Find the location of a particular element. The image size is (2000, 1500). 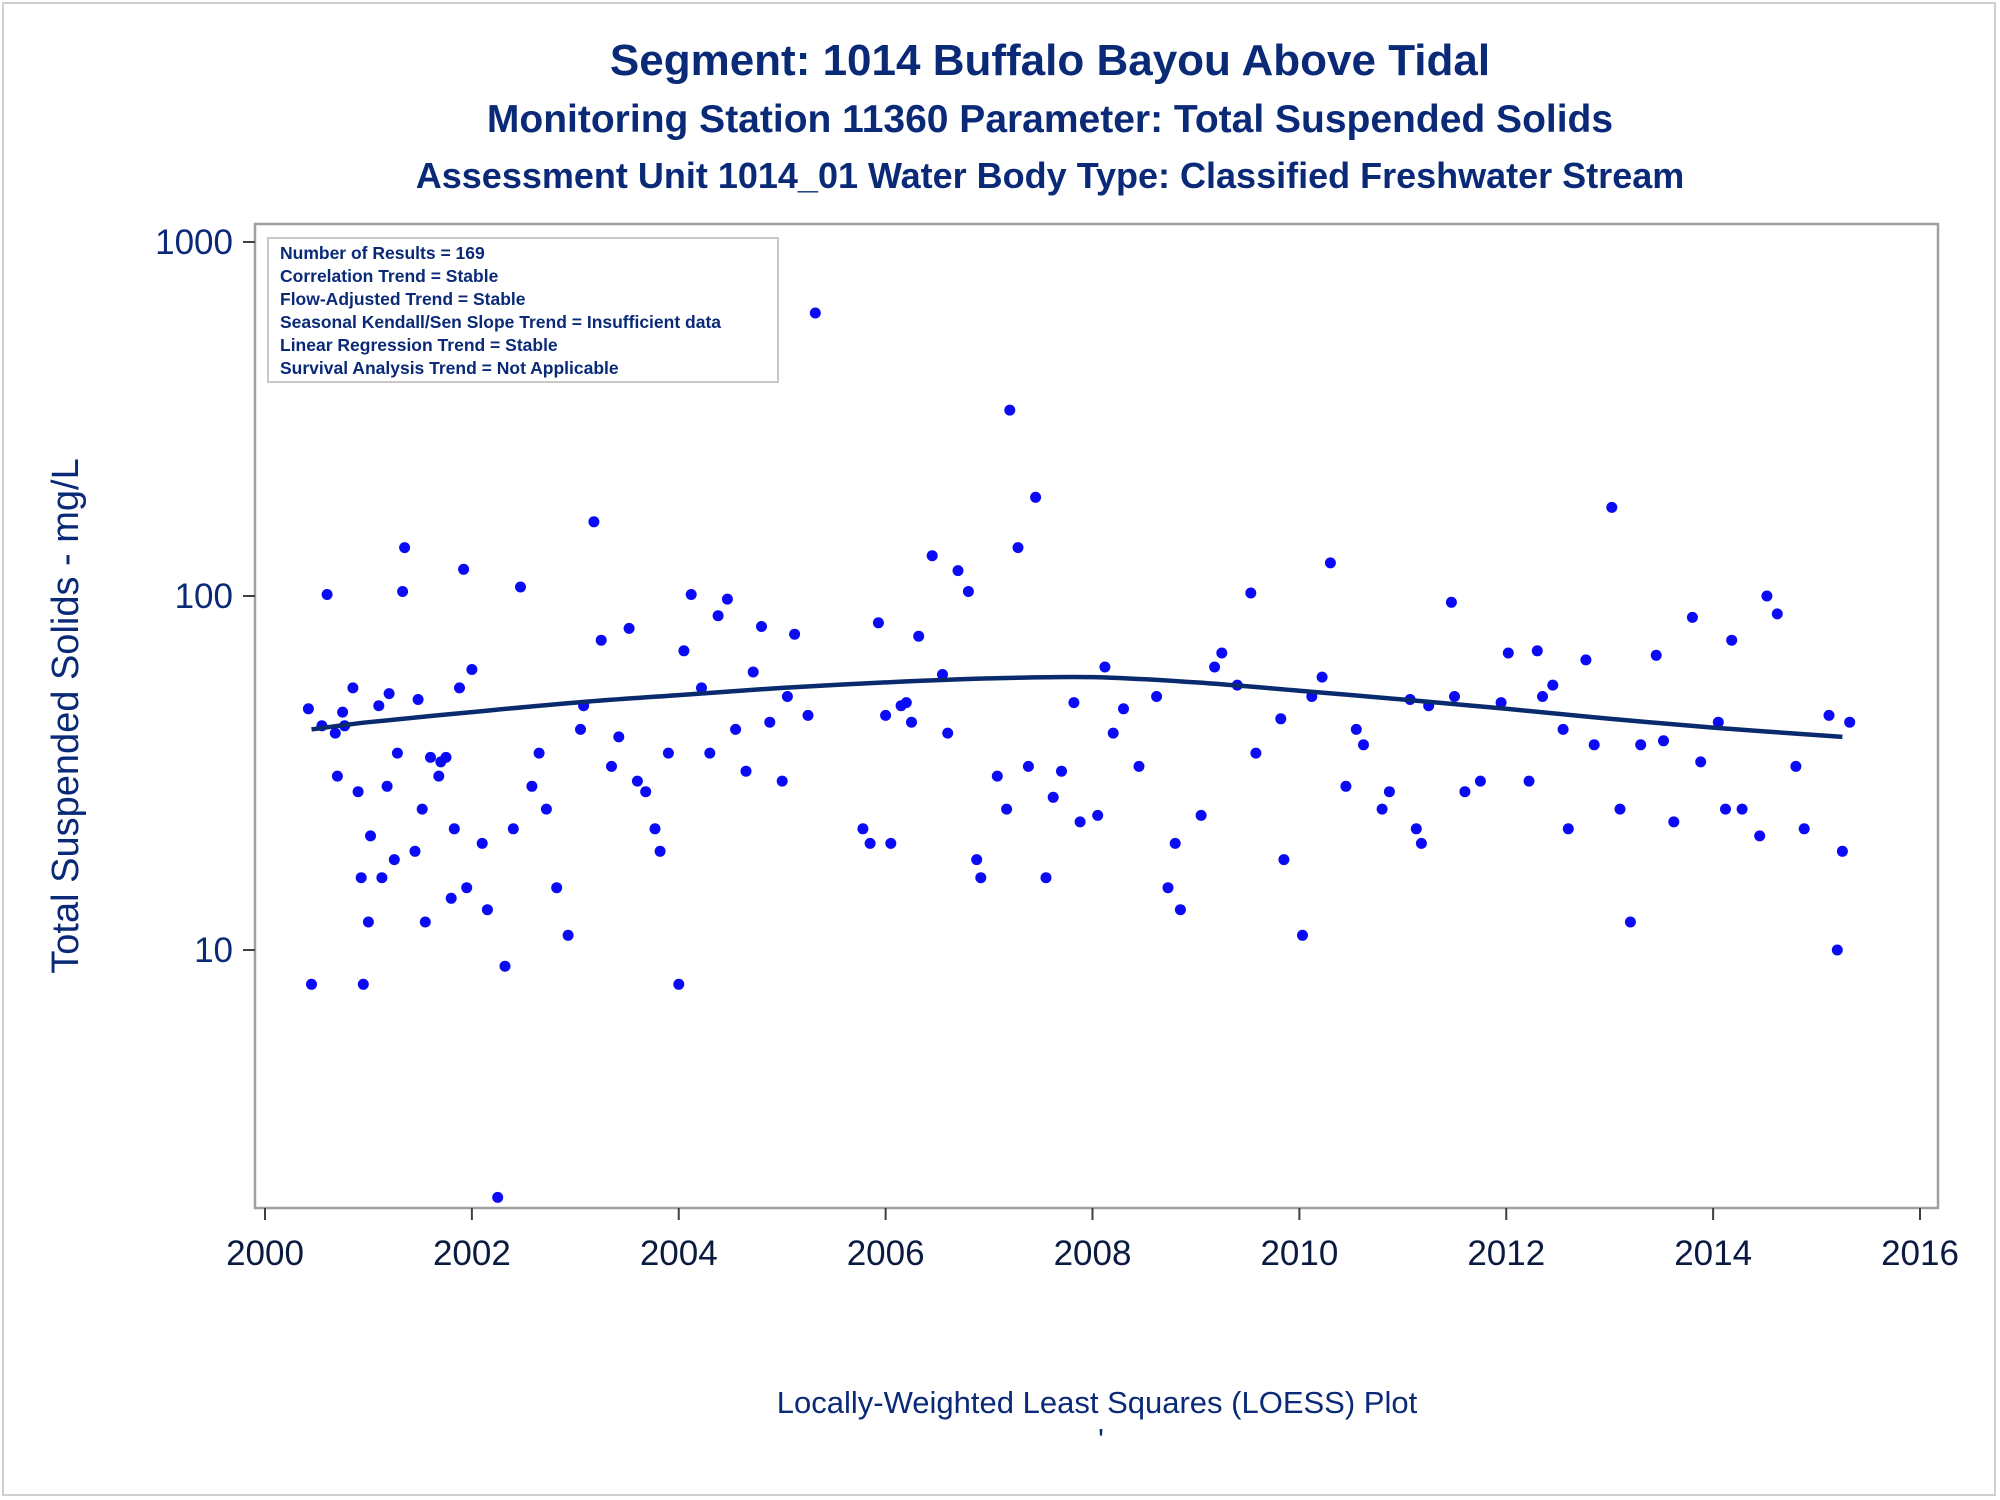

x-tick-label-2012: 2012 is located at coordinates (1506, 1253).